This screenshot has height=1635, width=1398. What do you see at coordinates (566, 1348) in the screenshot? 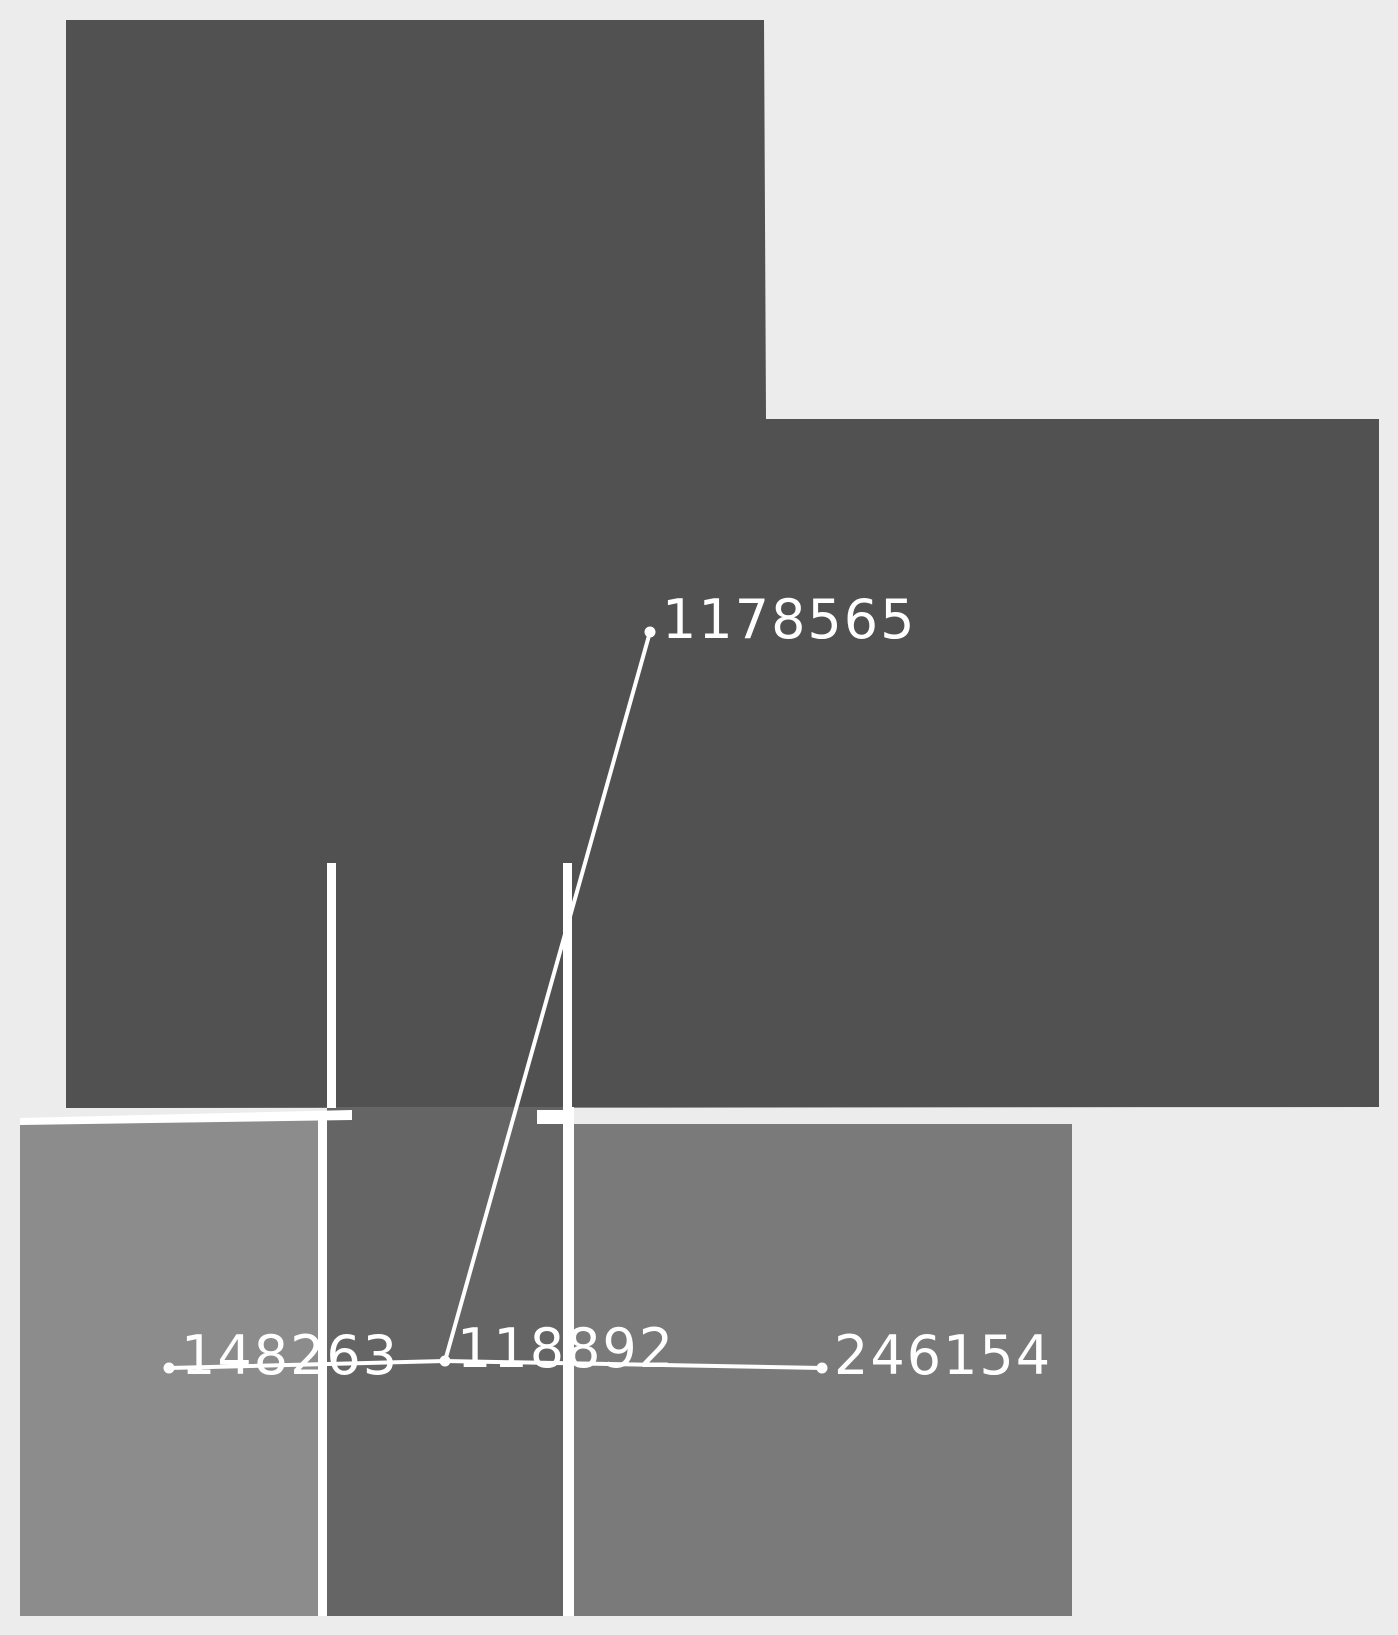
I see `node-label: 118892` at bounding box center [566, 1348].